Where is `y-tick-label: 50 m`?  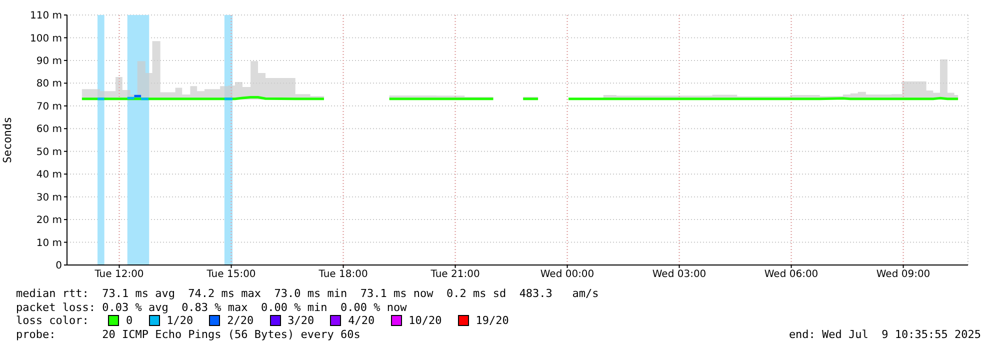 y-tick-label: 50 m is located at coordinates (49, 152).